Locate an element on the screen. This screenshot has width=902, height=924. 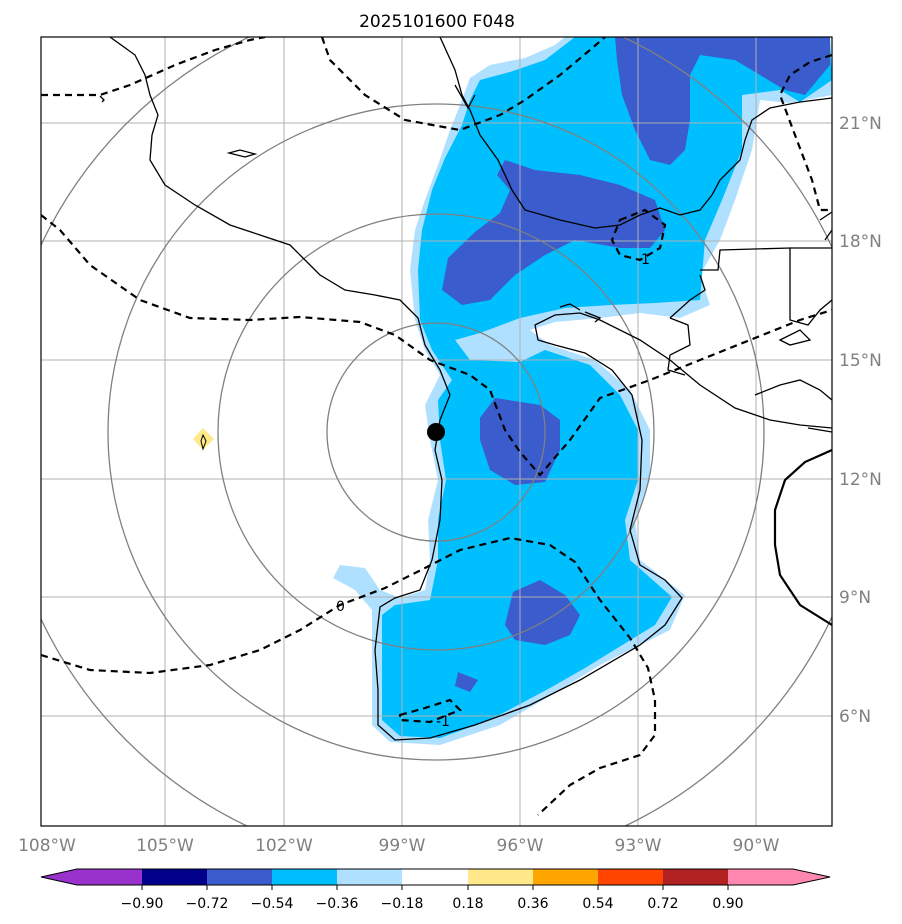
lat-tick-label: 15°N is located at coordinates (860, 361).